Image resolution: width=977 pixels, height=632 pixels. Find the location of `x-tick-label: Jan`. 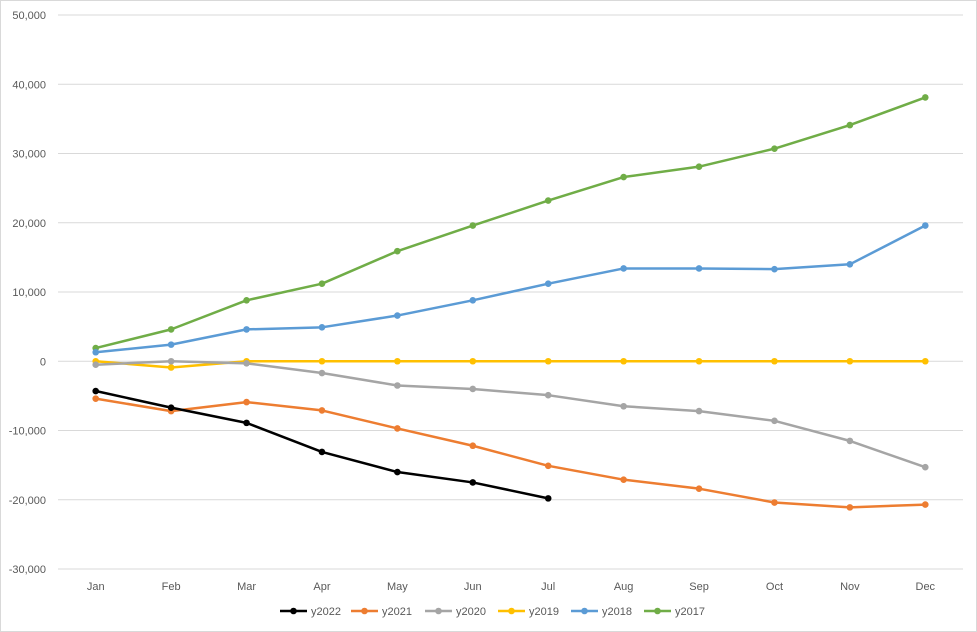

x-tick-label: Jan is located at coordinates (96, 587).